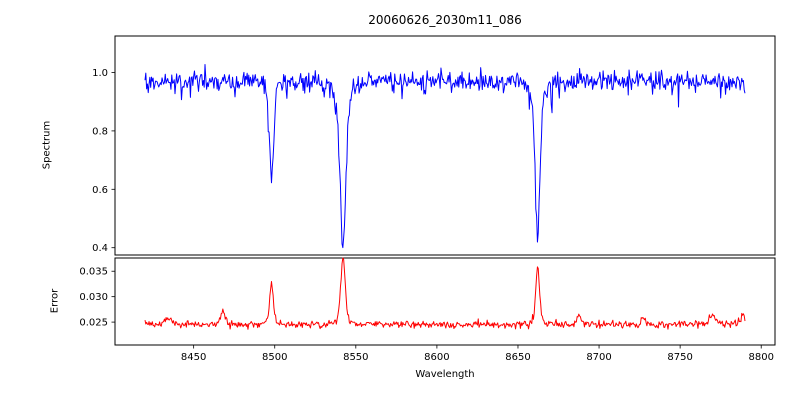 This screenshot has width=800, height=400. Describe the element at coordinates (100, 248) in the screenshot. I see `spectrum-ytick-label: 0.4` at that location.